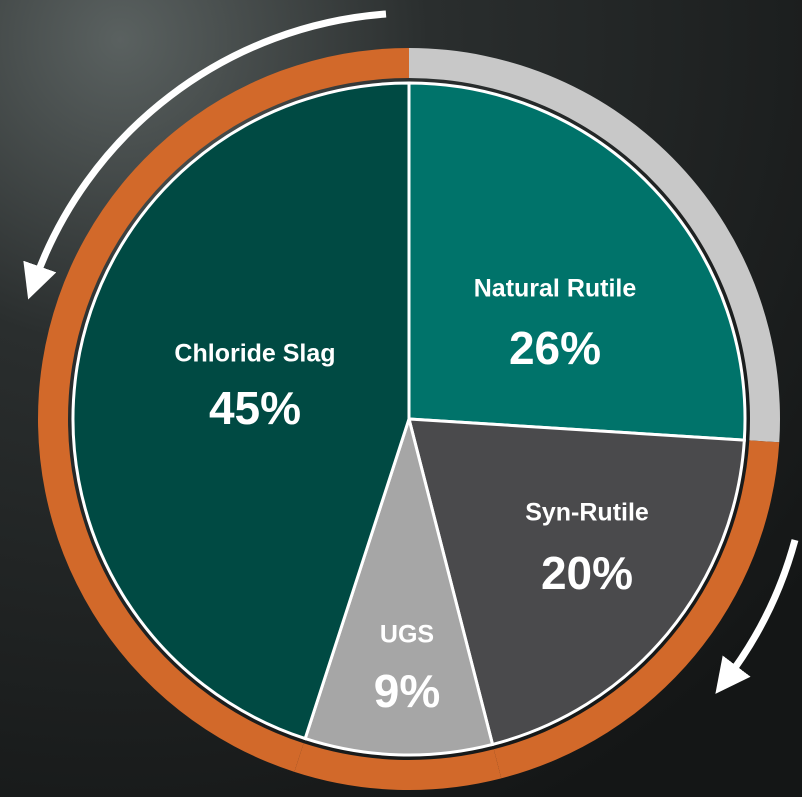  Describe the element at coordinates (555, 289) in the screenshot. I see `slice-label: Natural Rutile` at that location.